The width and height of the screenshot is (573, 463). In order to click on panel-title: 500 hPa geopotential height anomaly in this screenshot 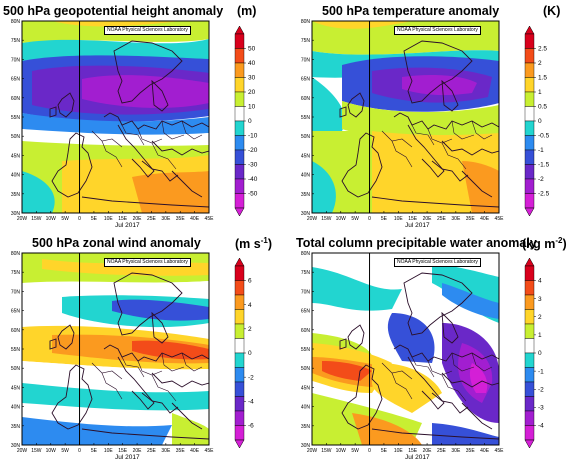, I will do `click(113, 11)`.